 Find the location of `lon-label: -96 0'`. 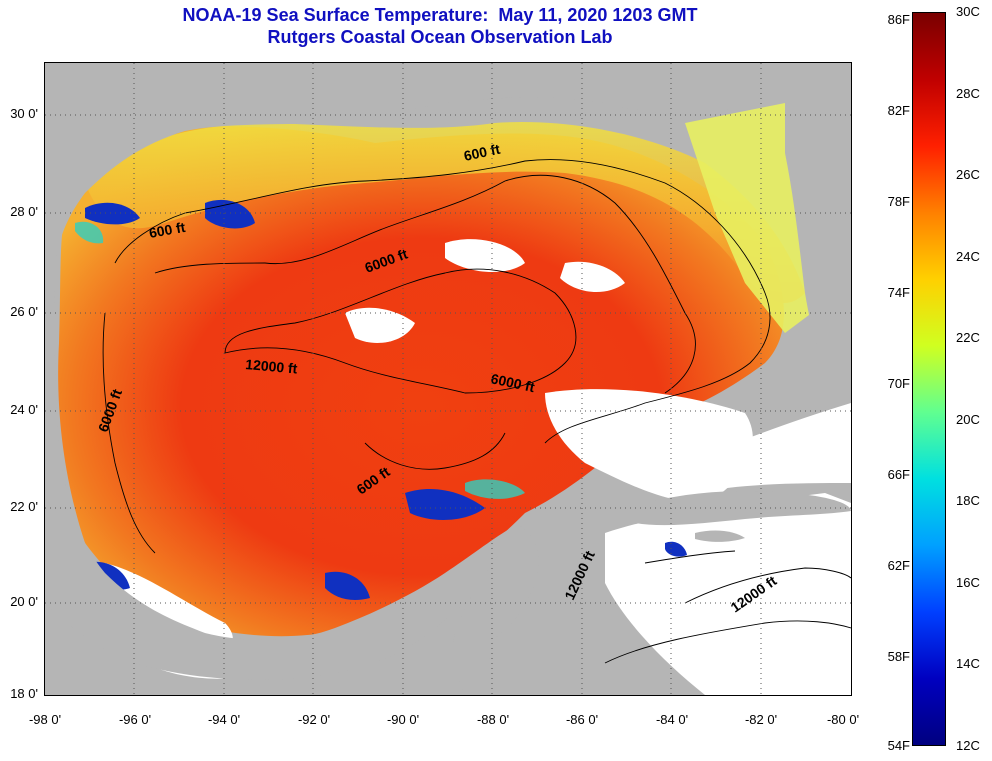

lon-label: -96 0' is located at coordinates (135, 719).